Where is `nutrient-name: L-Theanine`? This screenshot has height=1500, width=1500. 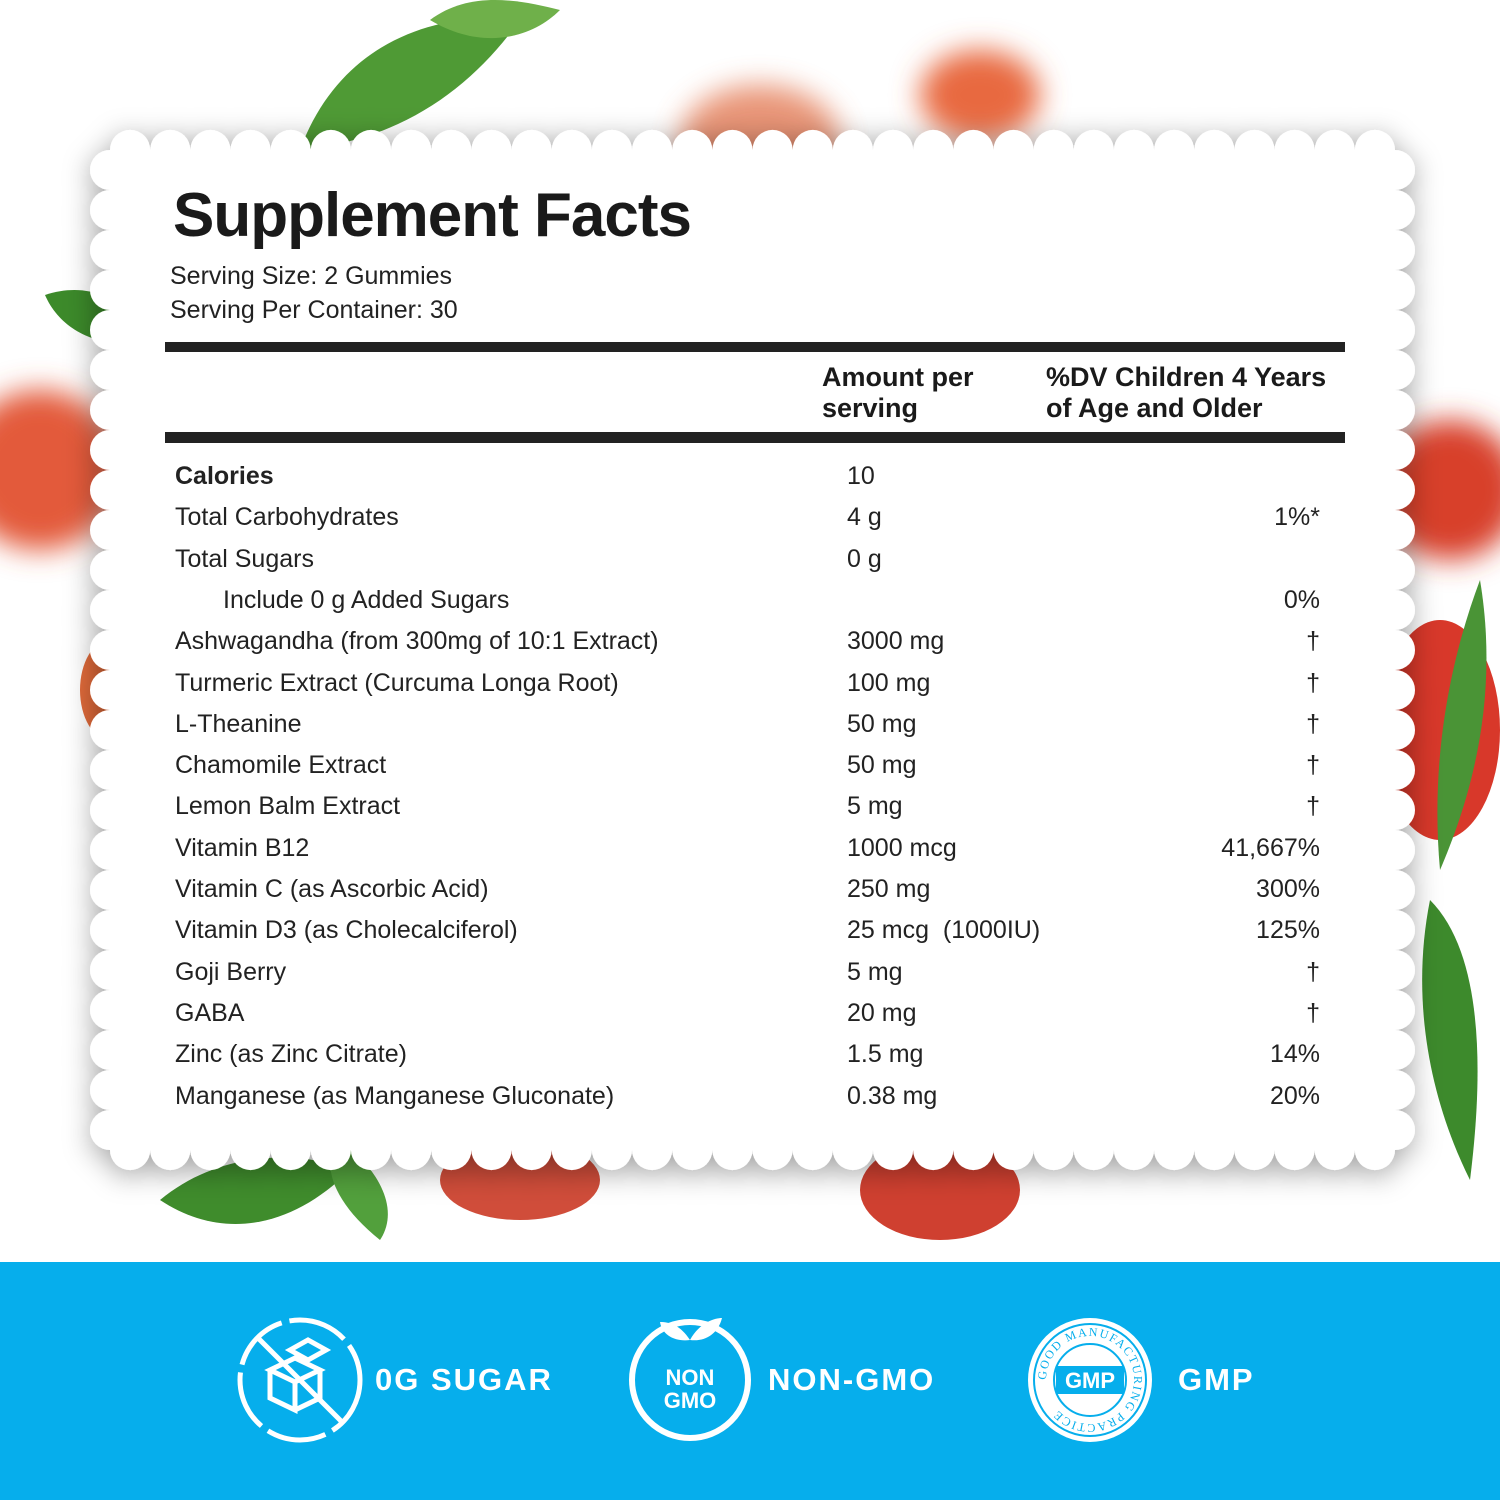 nutrient-name: L-Theanine is located at coordinates (238, 723).